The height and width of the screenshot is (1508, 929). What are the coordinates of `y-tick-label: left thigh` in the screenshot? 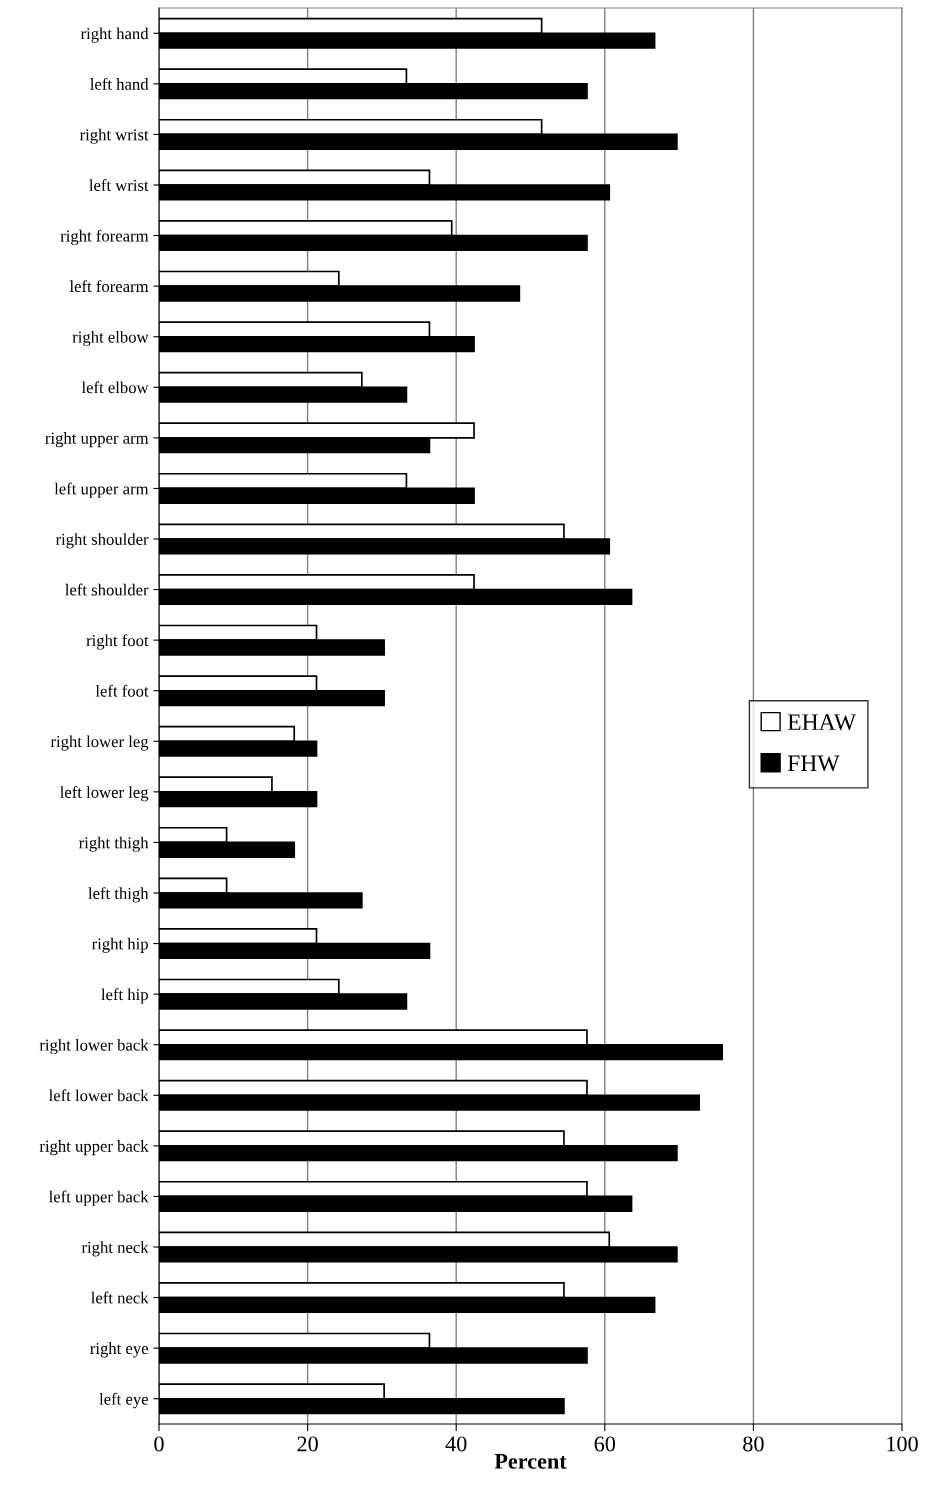 It's located at (118, 895).